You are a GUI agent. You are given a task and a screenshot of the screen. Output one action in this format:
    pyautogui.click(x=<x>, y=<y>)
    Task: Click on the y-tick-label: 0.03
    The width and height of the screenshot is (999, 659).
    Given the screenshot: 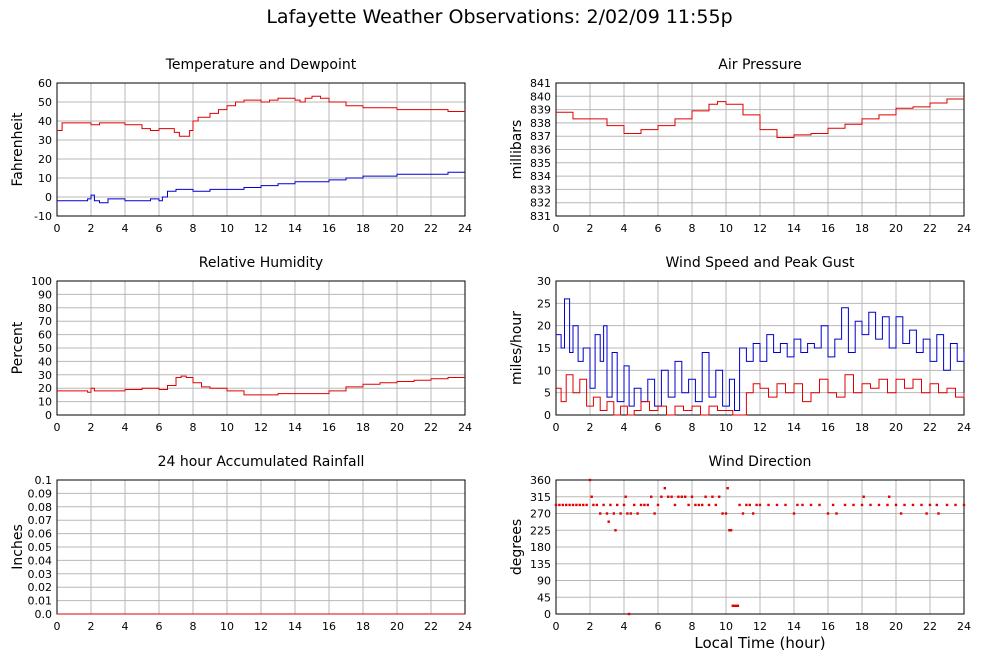 What is the action you would take?
    pyautogui.click(x=40, y=574)
    